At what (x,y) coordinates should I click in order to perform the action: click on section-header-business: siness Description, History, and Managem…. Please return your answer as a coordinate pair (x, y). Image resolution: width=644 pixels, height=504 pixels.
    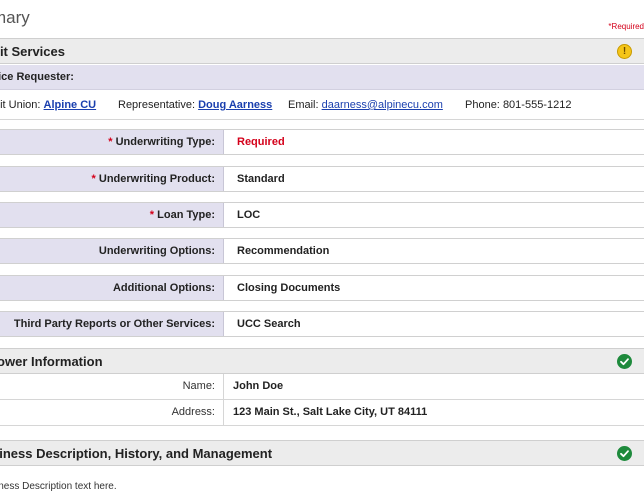
    Looking at the image, I should click on (322, 453).